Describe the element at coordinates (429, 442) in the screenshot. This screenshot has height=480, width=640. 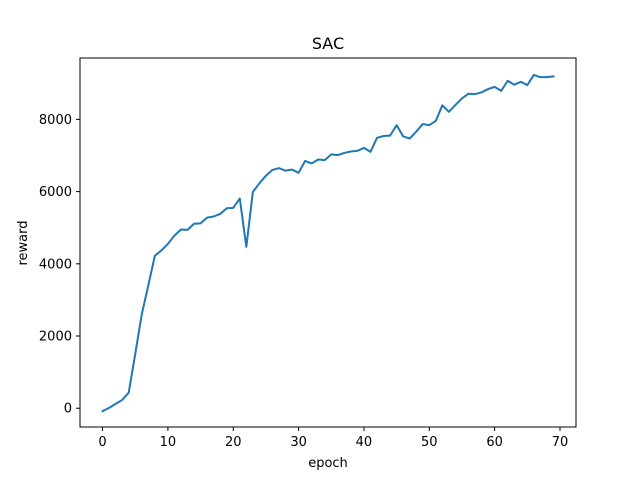
I see `x-tick-label: 50` at that location.